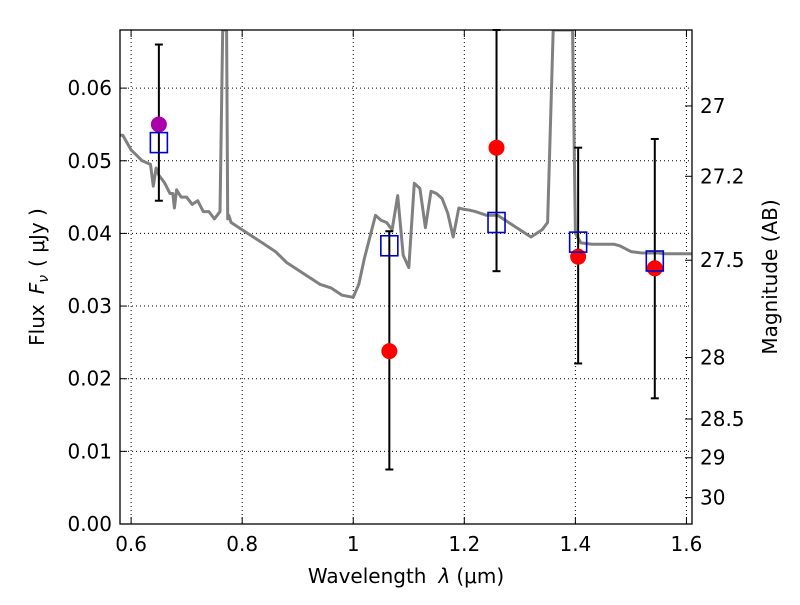  What do you see at coordinates (89, 524) in the screenshot?
I see `y-tick-label: 0.00` at bounding box center [89, 524].